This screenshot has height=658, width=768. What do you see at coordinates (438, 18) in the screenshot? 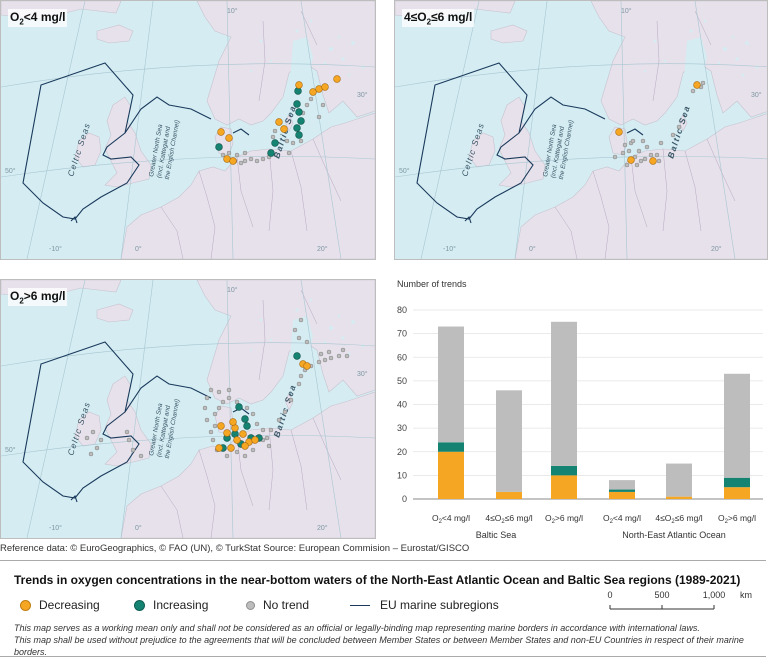
I see `map-title: 4≤O2≤6 mg/l` at bounding box center [438, 18].